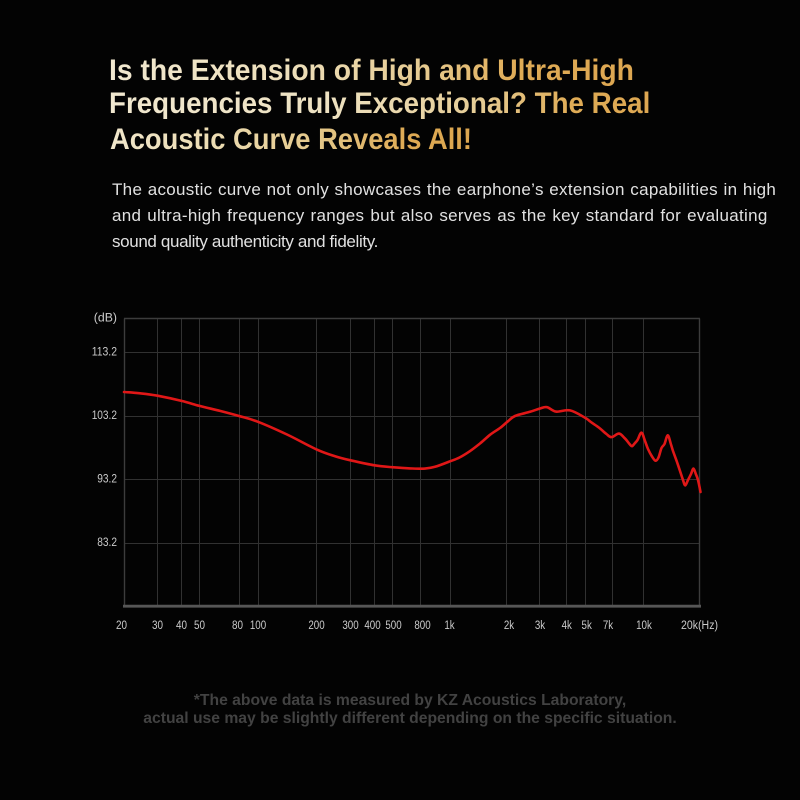  I want to click on svg-text: 30, so click(157, 625).